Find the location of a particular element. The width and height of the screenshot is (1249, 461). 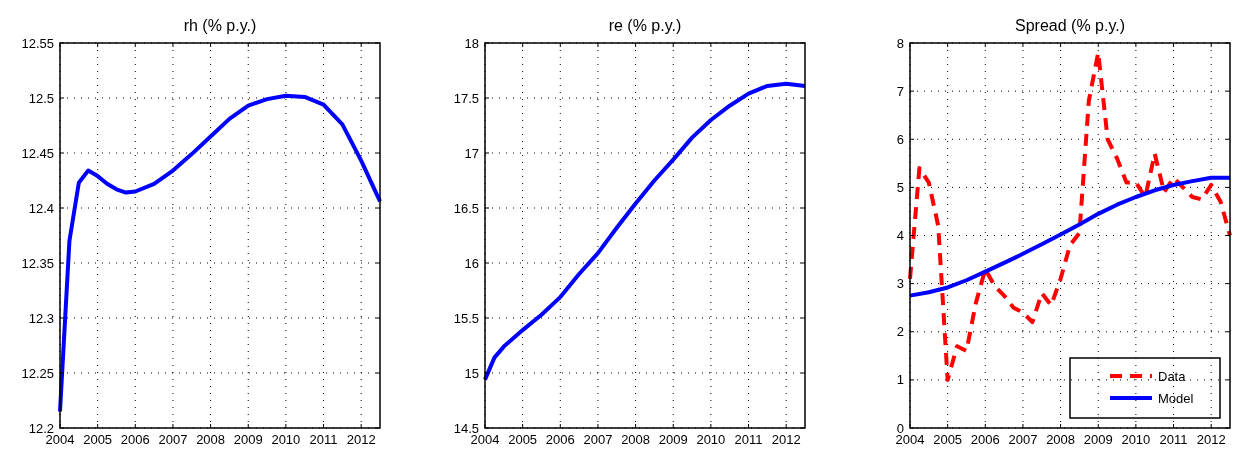

y-tick-label: 2 is located at coordinates (900, 332).